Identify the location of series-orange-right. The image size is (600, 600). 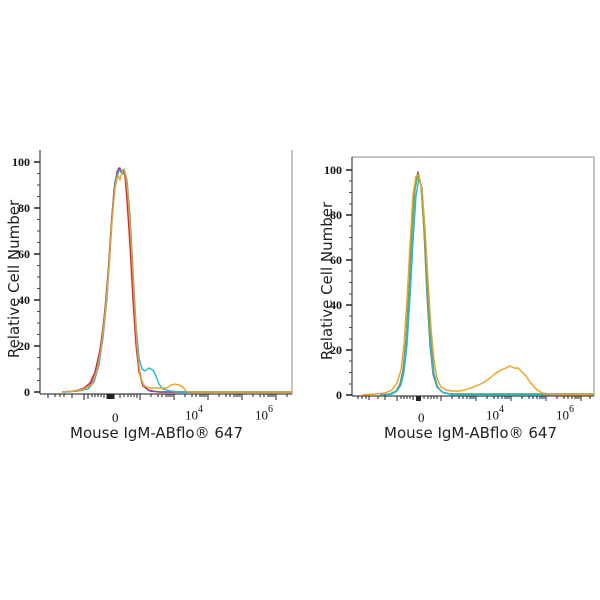
(477, 285).